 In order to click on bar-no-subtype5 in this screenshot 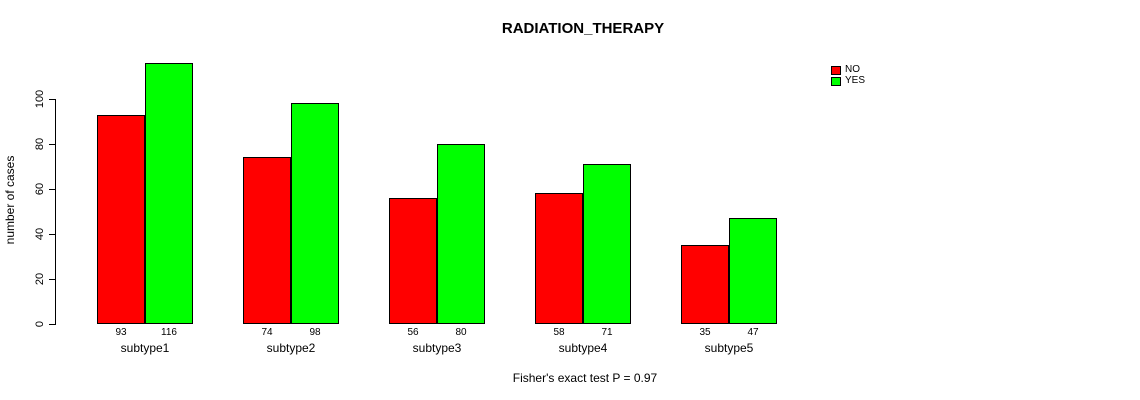, I will do `click(705, 284)`.